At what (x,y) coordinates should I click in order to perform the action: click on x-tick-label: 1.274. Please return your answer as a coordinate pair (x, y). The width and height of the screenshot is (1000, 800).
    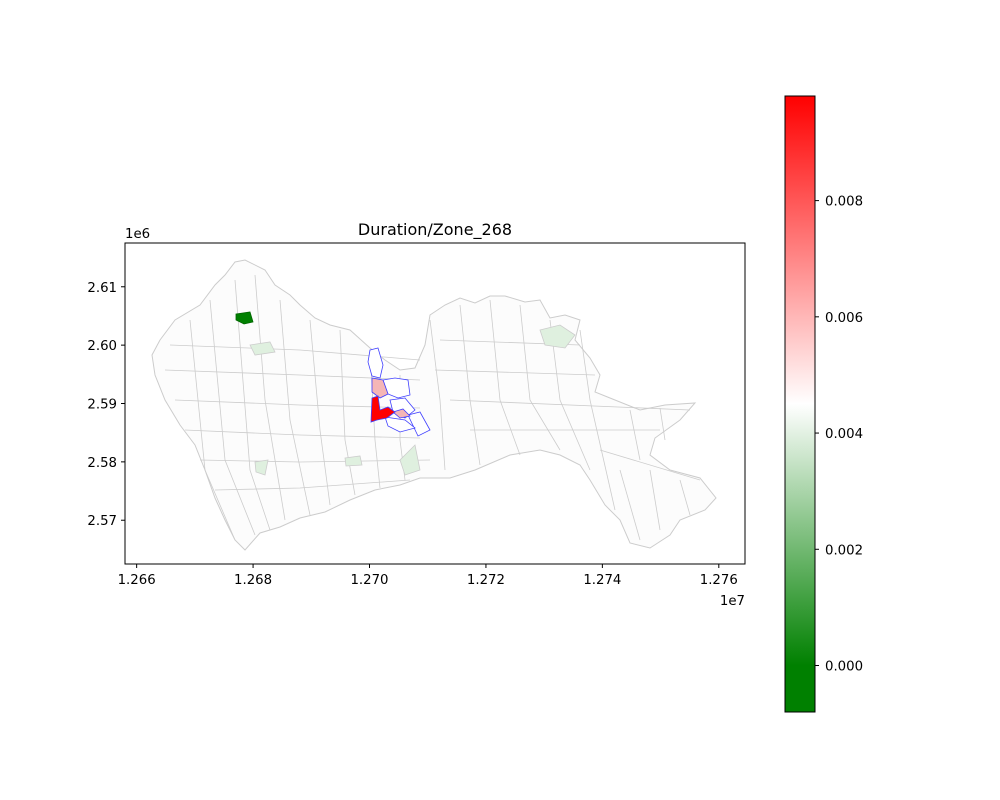
    Looking at the image, I should click on (602, 580).